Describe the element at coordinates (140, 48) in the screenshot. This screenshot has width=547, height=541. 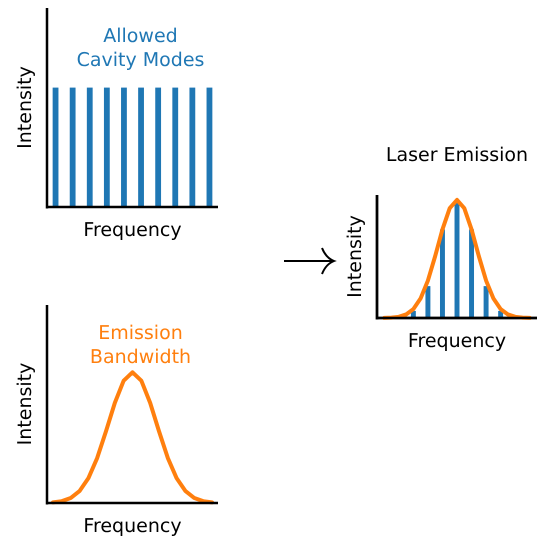
I see `chart-title: Allowed Cavity Modes` at that location.